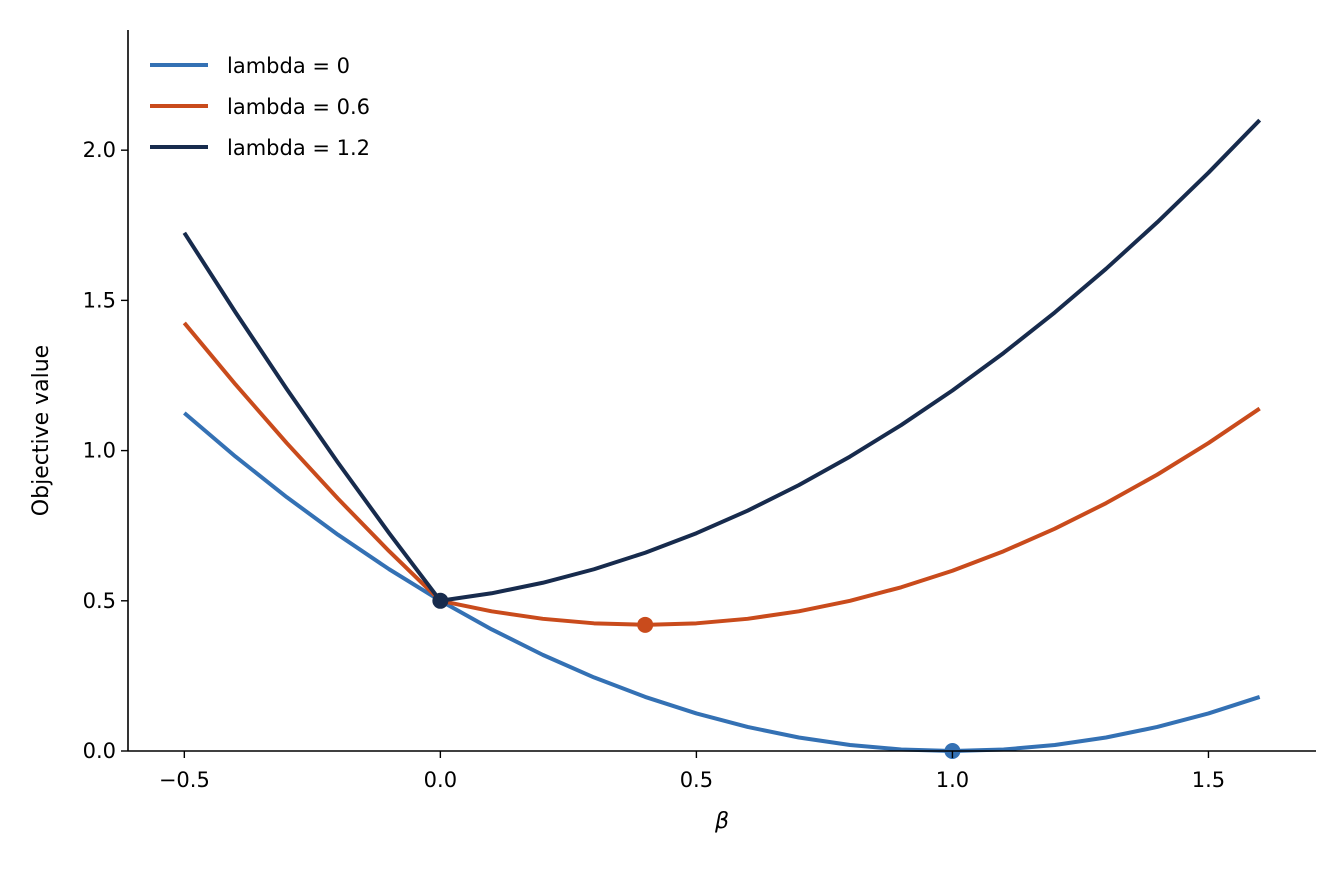 Image resolution: width=1344 pixels, height=869 pixels. What do you see at coordinates (1208, 780) in the screenshot?
I see `x-tick-label: 1.5` at bounding box center [1208, 780].